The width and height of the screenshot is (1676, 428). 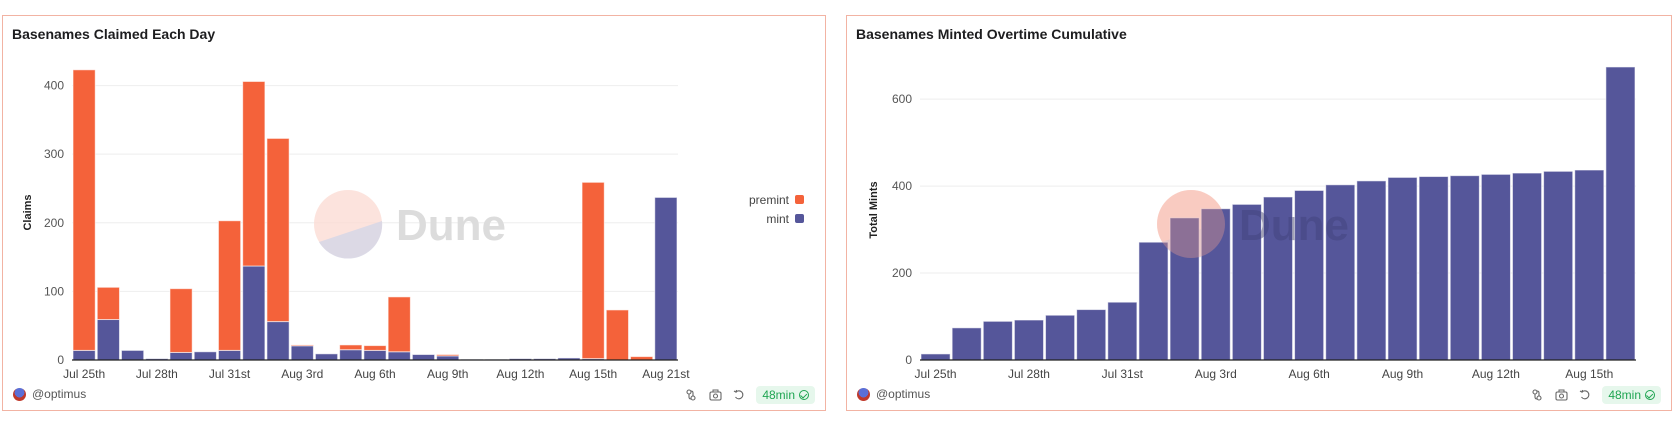 I want to click on dune-watermark: Dune, so click(x=410, y=224).